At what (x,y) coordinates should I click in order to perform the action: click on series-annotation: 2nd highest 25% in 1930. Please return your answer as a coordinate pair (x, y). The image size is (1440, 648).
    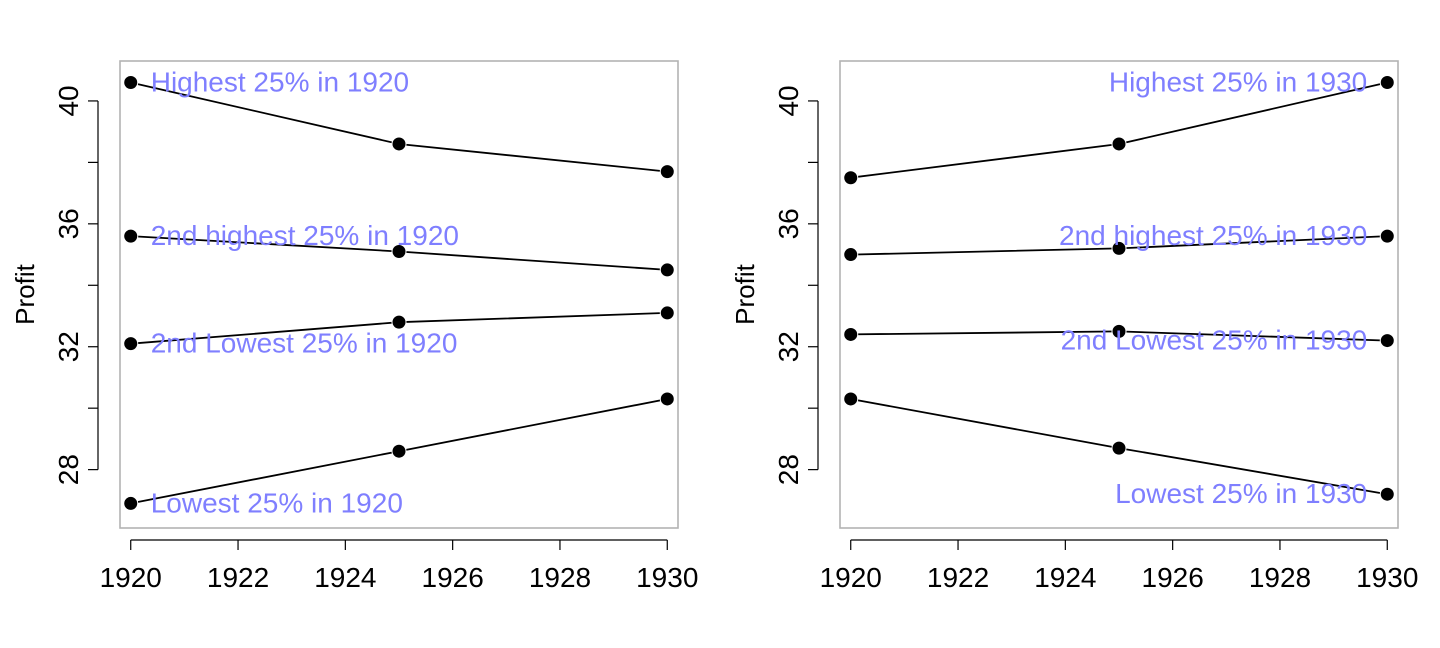
    Looking at the image, I should click on (1213, 235).